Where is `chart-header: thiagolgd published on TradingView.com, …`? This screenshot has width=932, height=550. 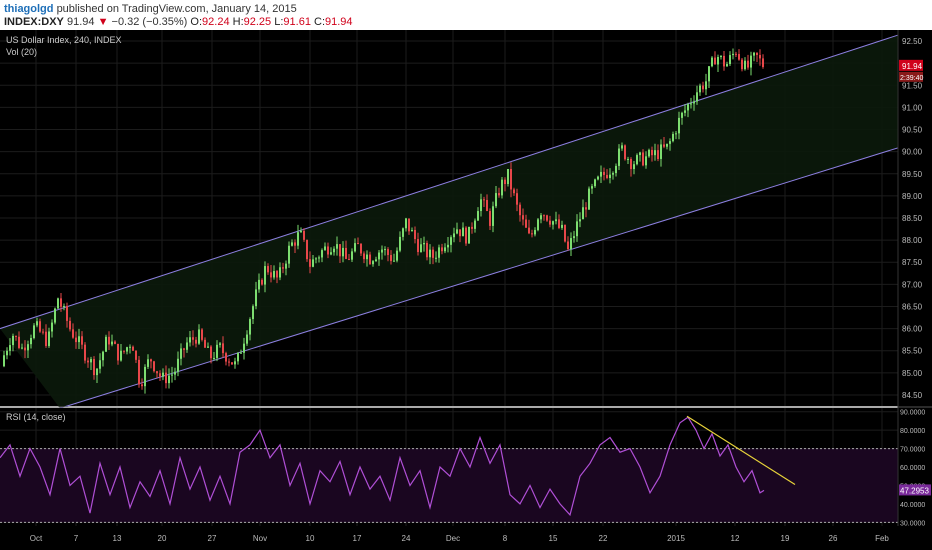
chart-header: thiagolgd published on TradingView.com, … is located at coordinates (466, 15).